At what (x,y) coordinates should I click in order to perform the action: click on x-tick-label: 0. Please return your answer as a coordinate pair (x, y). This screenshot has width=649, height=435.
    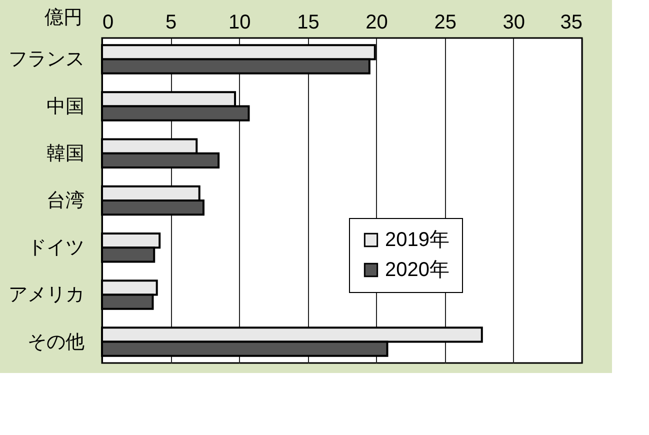
    Looking at the image, I should click on (108, 23).